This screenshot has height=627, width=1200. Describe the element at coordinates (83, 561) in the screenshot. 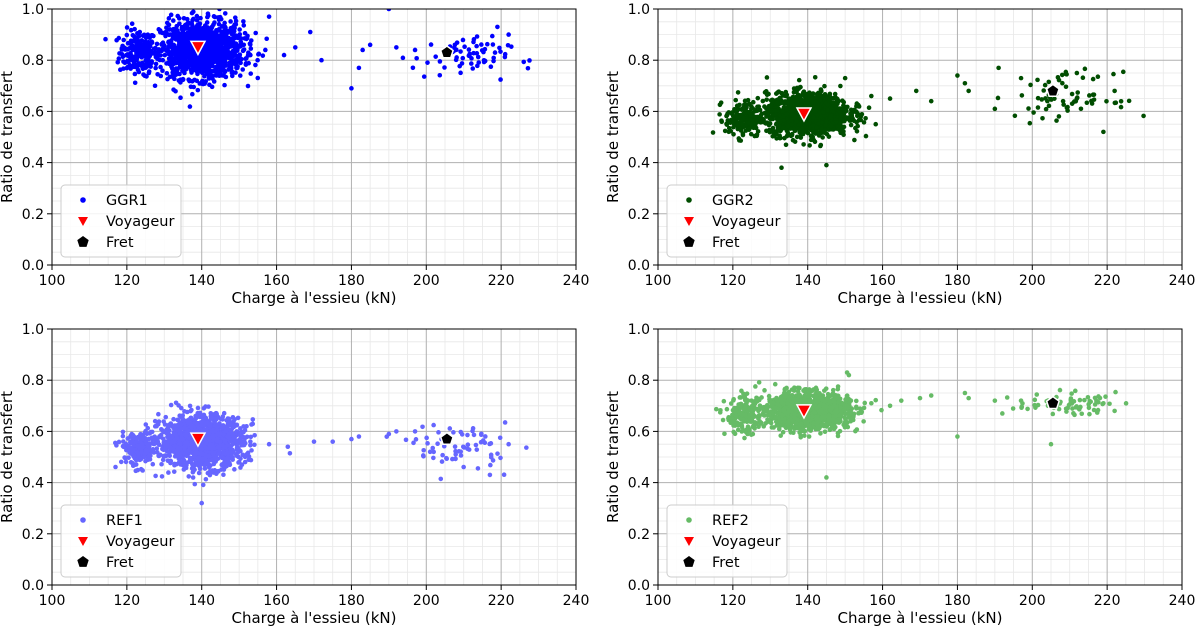

I see `legend-marker` at that location.